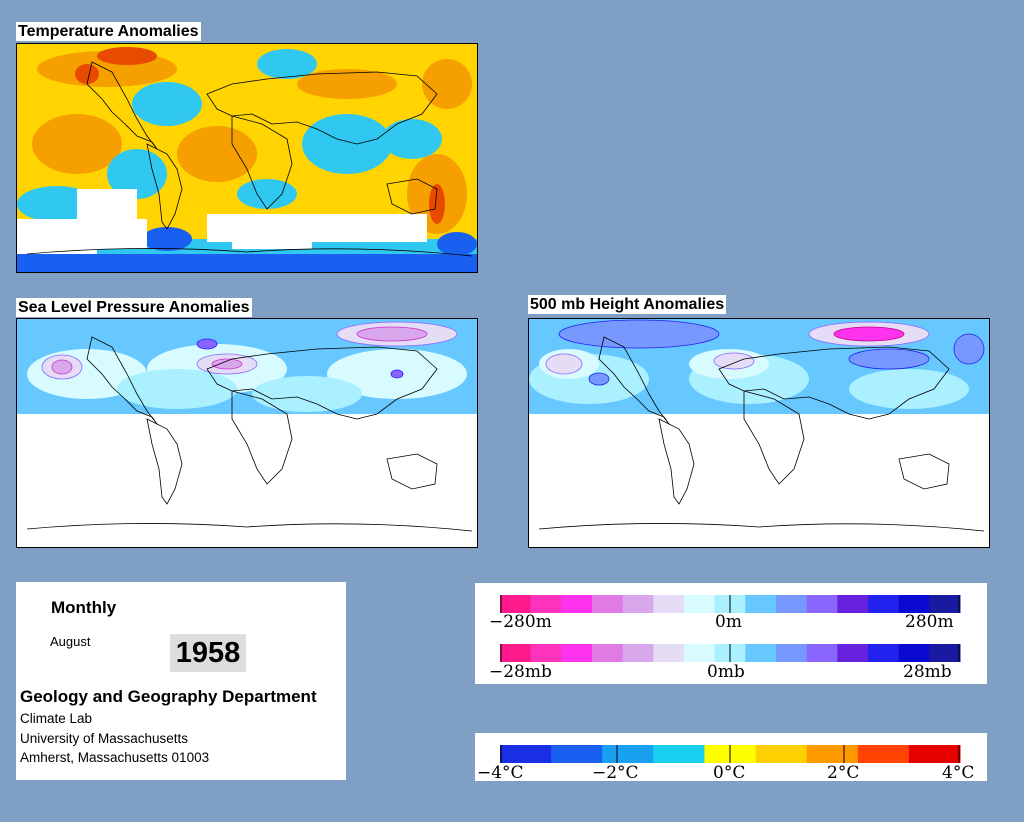  I want to click on height-color-bar, so click(730, 604).